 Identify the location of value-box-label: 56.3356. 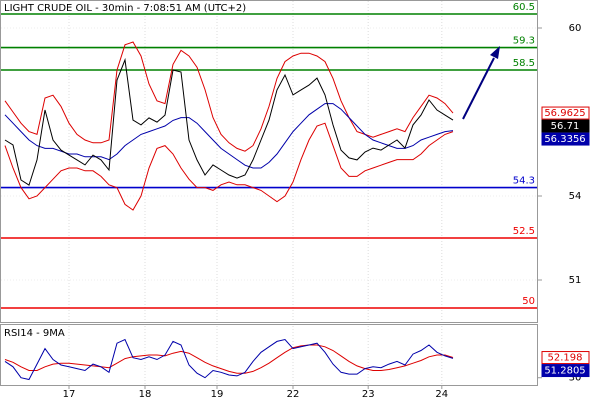
(564, 139).